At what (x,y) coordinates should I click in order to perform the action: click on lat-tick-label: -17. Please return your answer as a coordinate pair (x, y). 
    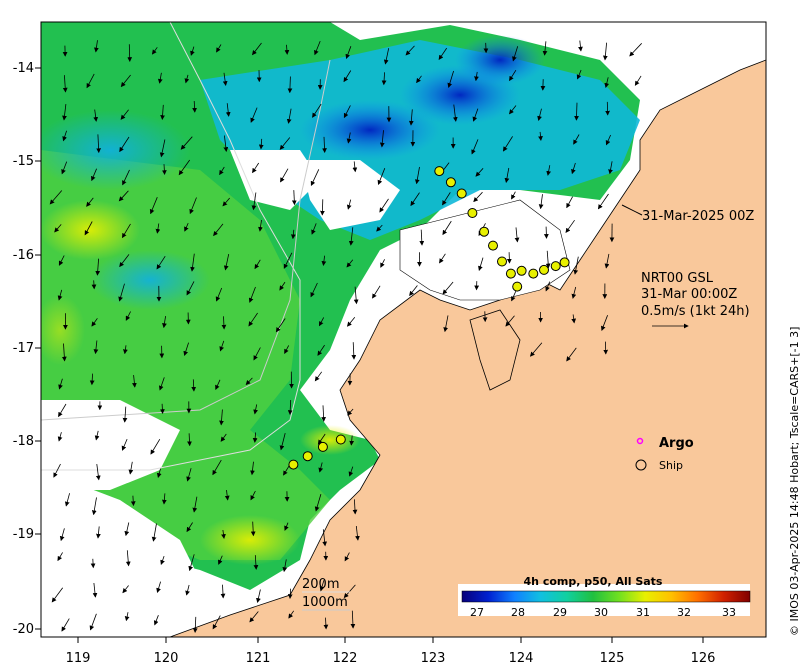
    Looking at the image, I should click on (23, 348).